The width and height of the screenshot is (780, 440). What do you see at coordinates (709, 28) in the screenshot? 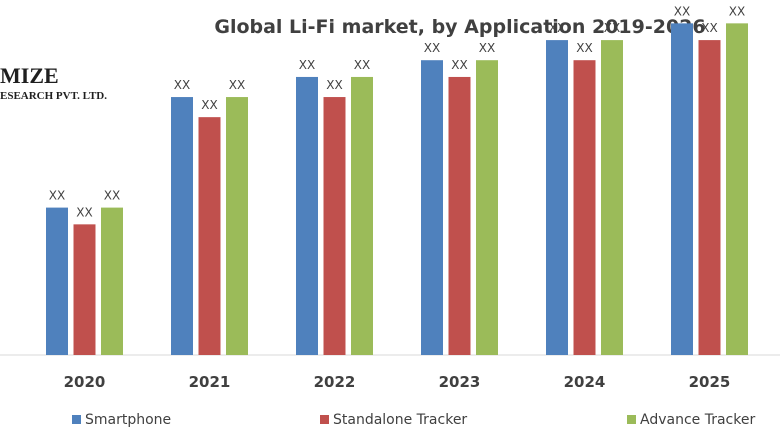
I see `data-label-2025-1: XX` at bounding box center [709, 28].